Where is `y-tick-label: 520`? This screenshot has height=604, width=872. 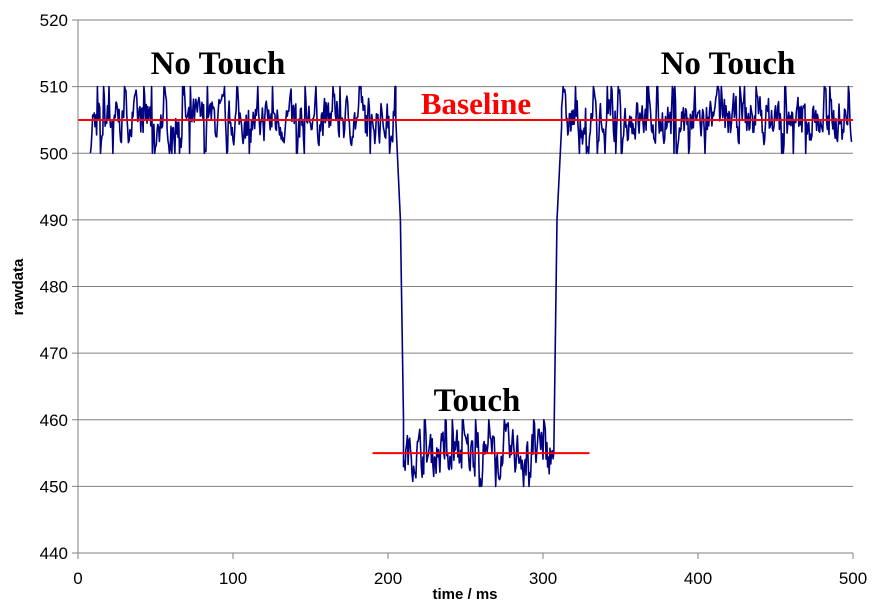 y-tick-label: 520 is located at coordinates (54, 20).